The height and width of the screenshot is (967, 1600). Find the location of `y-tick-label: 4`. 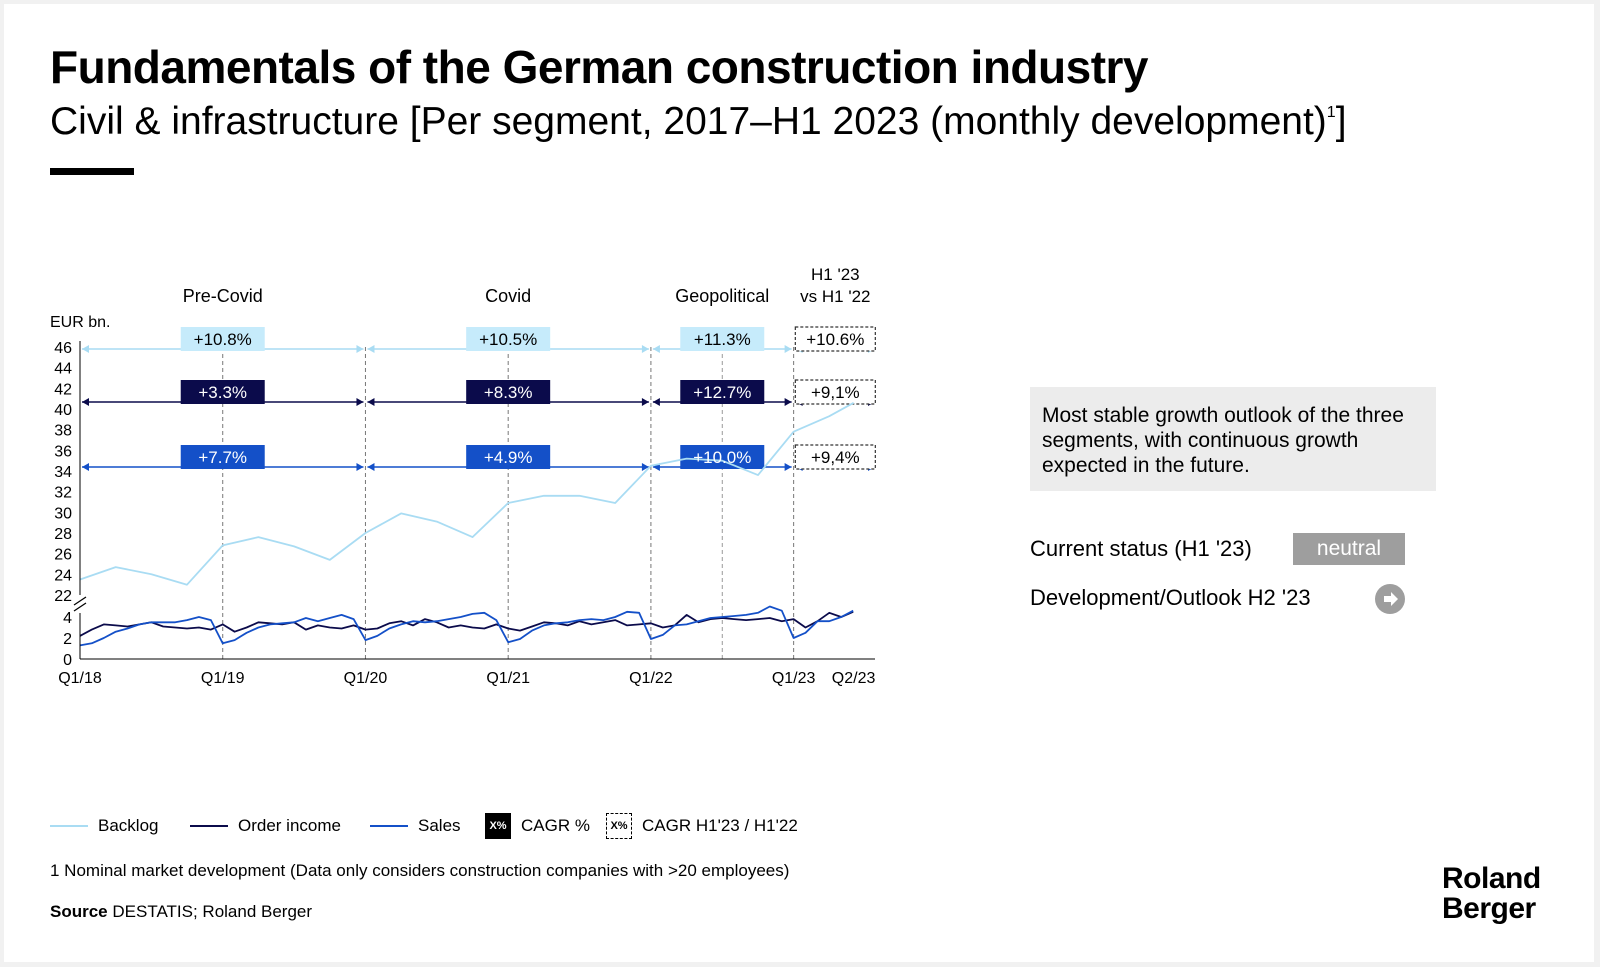

y-tick-label: 4 is located at coordinates (67, 618).